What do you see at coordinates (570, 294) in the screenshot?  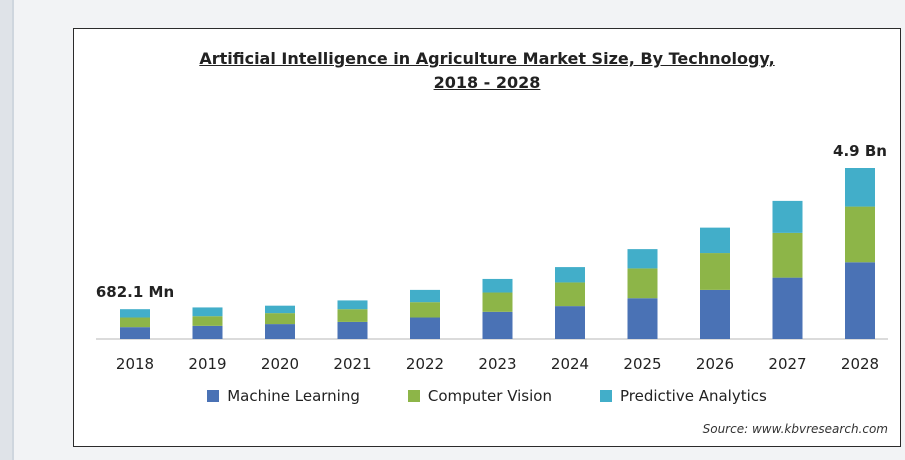 I see `bar-computer-vision-2024` at bounding box center [570, 294].